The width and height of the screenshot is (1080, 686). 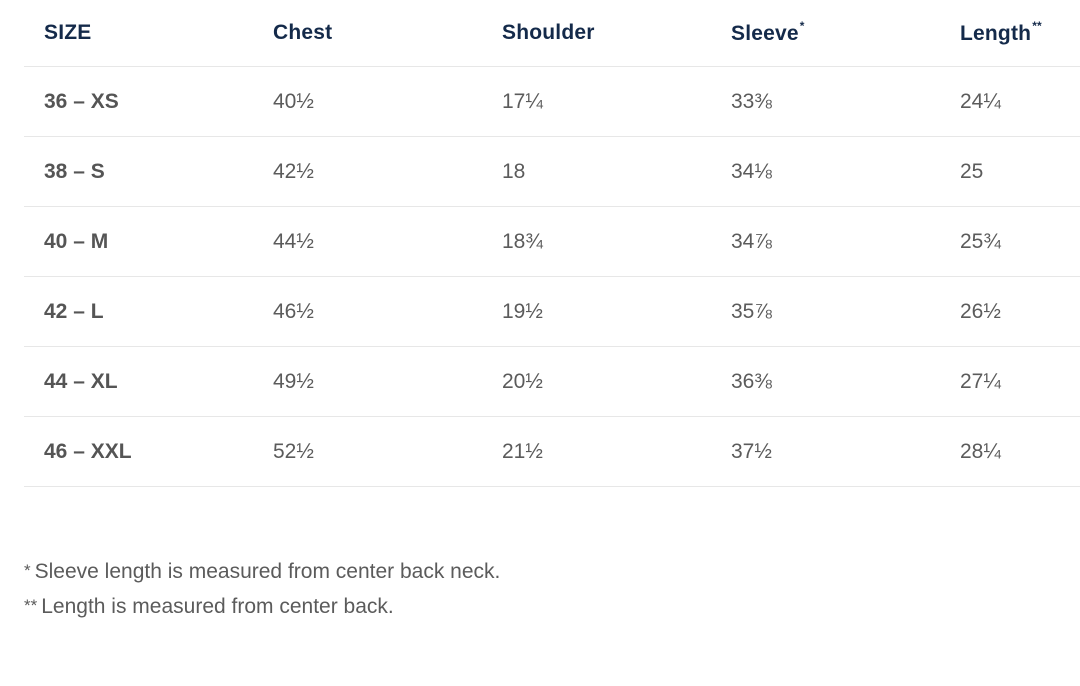 I want to click on shoulder-cell: 20½, so click(x=596, y=381).